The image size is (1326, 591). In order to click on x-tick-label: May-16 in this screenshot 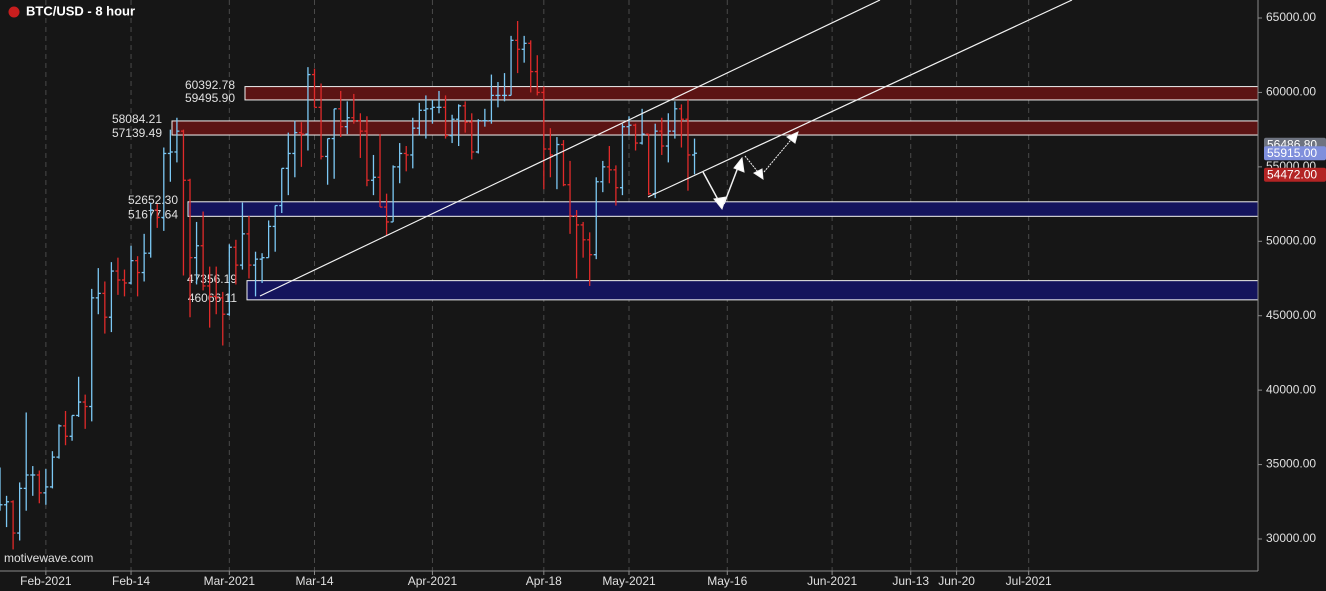, I will do `click(727, 581)`.